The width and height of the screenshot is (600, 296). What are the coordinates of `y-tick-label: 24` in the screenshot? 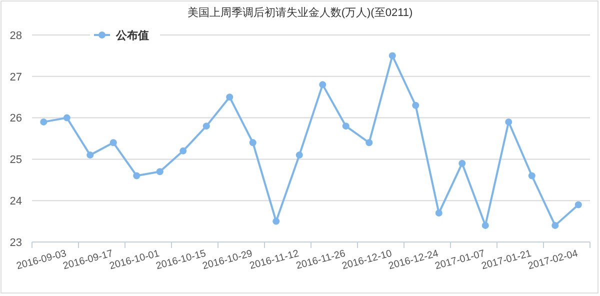 It's located at (16, 201).